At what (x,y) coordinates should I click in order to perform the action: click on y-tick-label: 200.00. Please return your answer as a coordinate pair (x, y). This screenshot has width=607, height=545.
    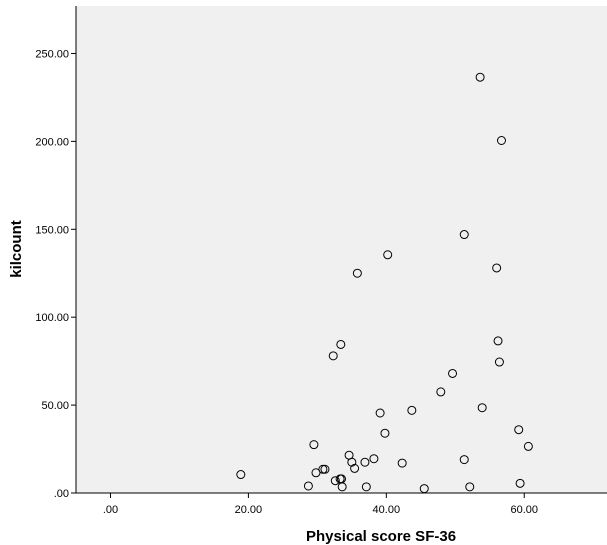
    Looking at the image, I should click on (52, 142).